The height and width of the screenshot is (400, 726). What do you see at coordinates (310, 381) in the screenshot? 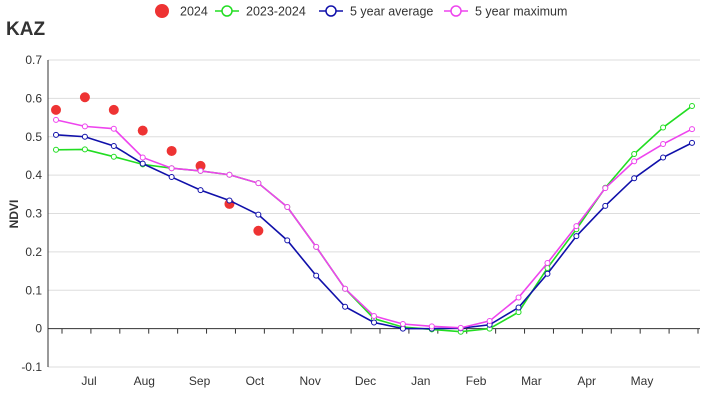
I see `x-tick-label: Nov` at bounding box center [310, 381].